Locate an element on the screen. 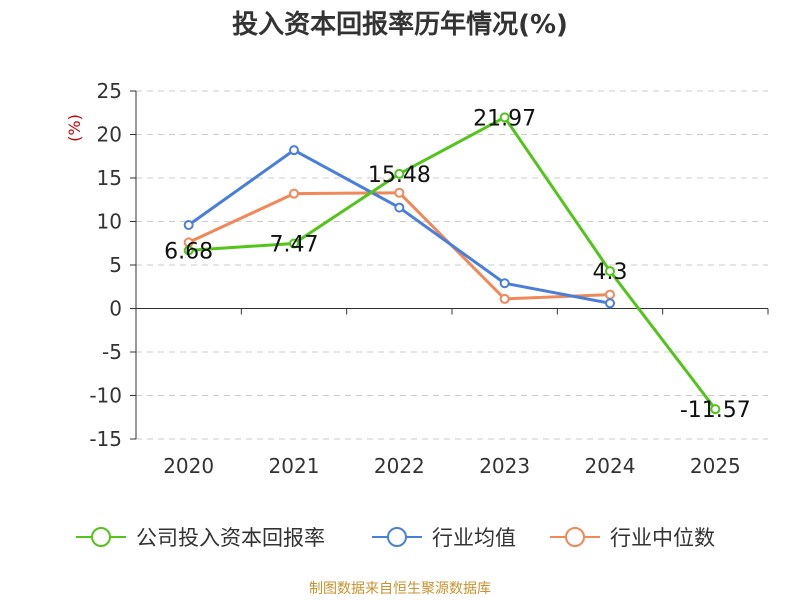 The width and height of the screenshot is (800, 600). x-tick-label: 2021 is located at coordinates (294, 466).